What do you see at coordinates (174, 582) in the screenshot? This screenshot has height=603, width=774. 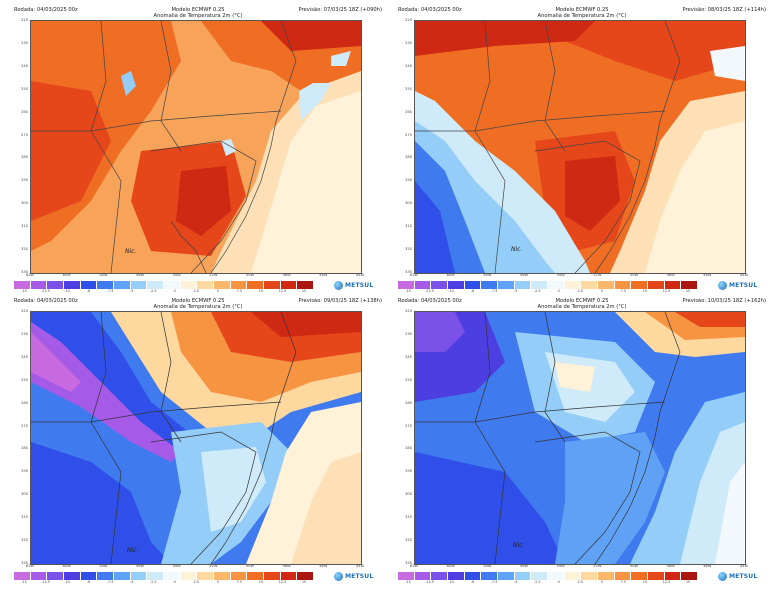 I see `colorbar-tick: 0` at bounding box center [174, 582].